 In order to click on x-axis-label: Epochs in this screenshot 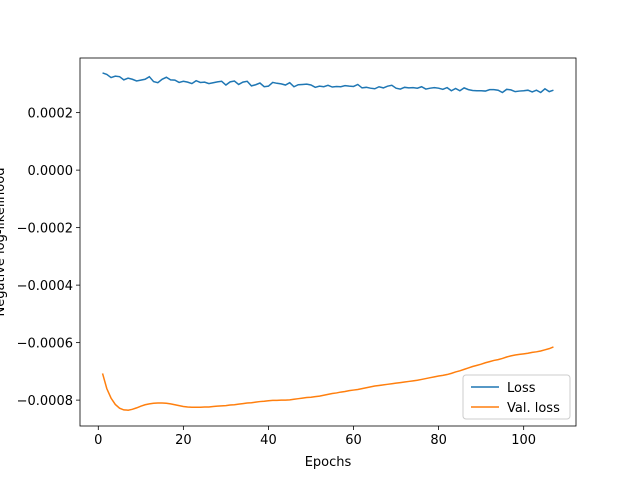, I will do `click(328, 462)`.